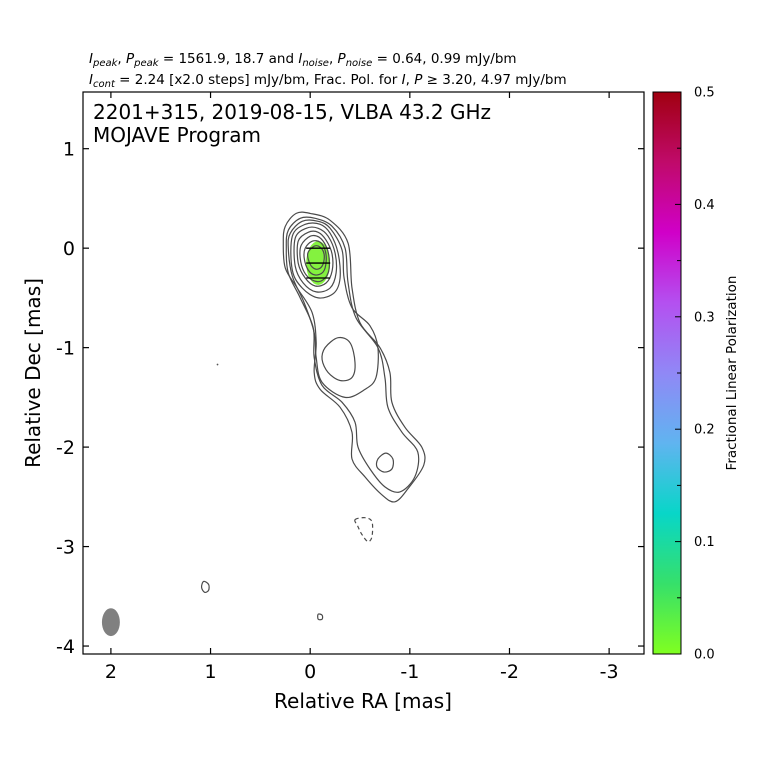 The height and width of the screenshot is (760, 760). Describe the element at coordinates (704, 655) in the screenshot. I see `colorbar-tick-label: 0.0` at that location.